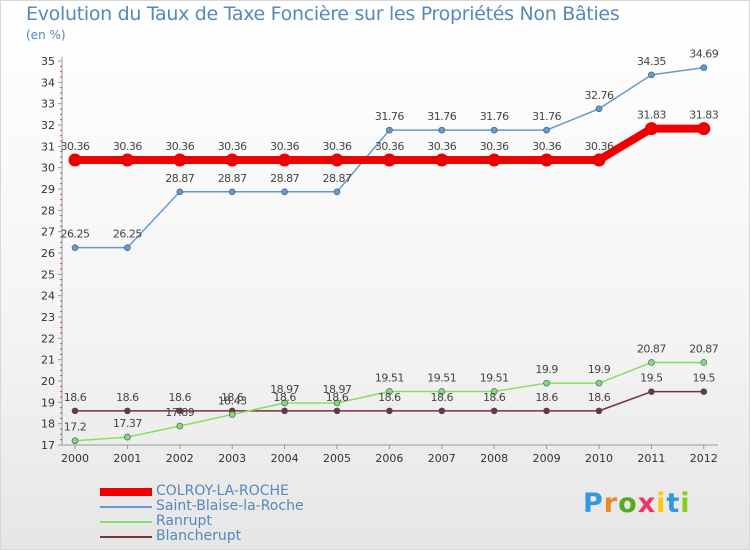 Image resolution: width=750 pixels, height=550 pixels. I want to click on y-tick-label: 19, so click(48, 402).